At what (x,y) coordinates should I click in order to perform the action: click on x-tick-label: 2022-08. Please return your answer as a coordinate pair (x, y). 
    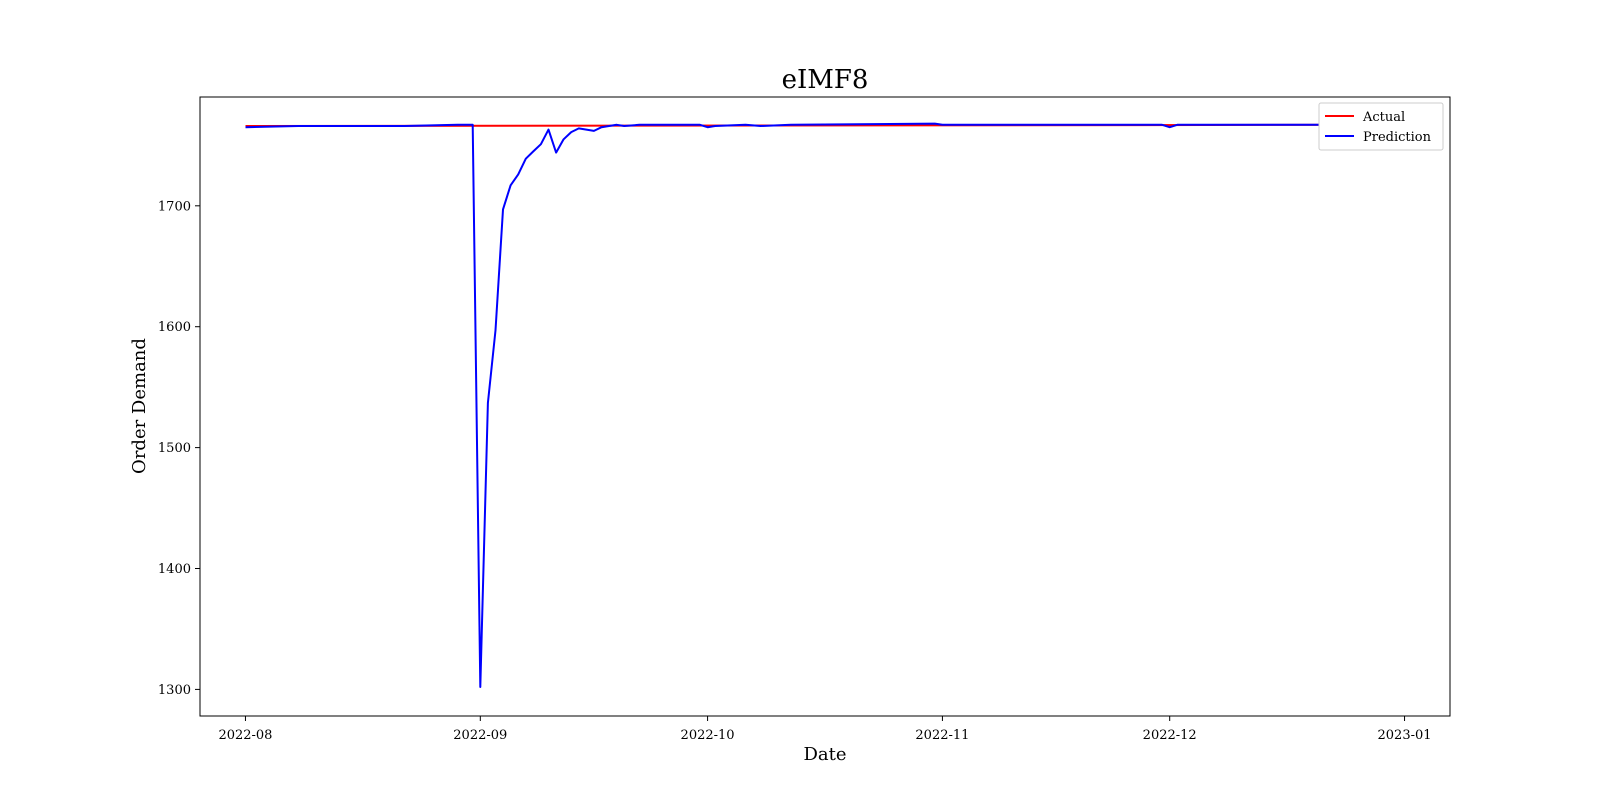
    Looking at the image, I should click on (245, 735).